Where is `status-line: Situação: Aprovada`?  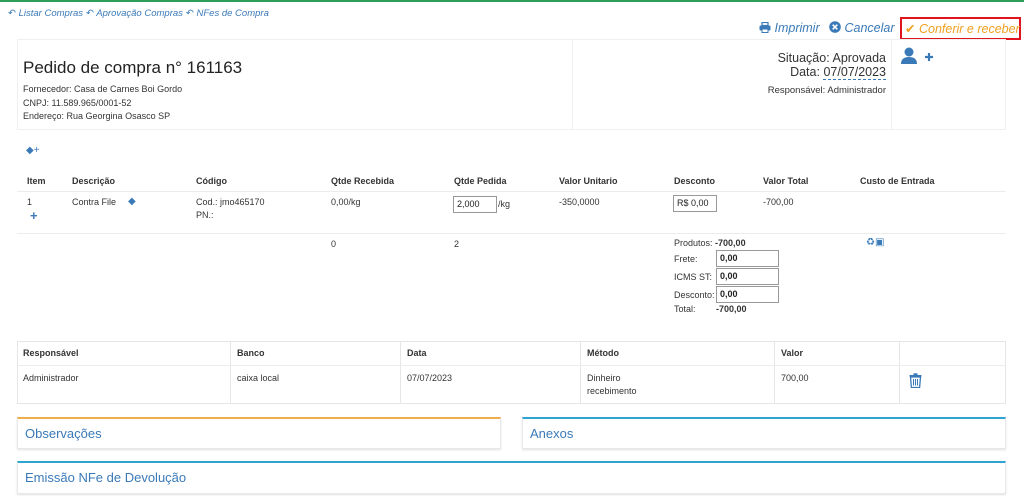
status-line: Situação: Aprovada is located at coordinates (832, 58).